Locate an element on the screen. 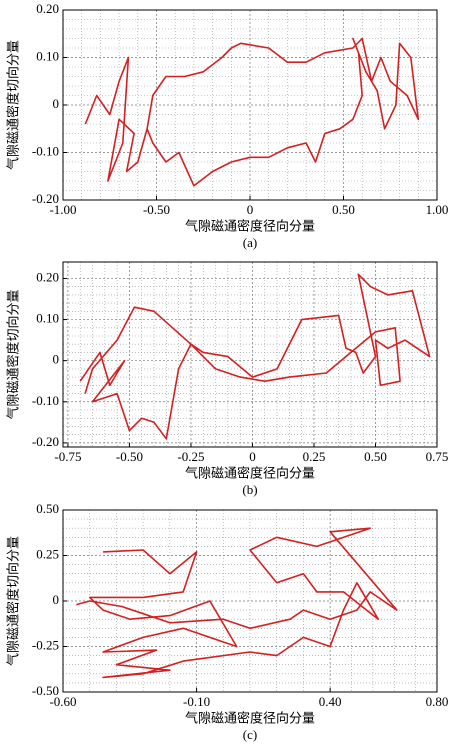 The width and height of the screenshot is (463, 756). x-tick-label: -0.10 is located at coordinates (196, 701).